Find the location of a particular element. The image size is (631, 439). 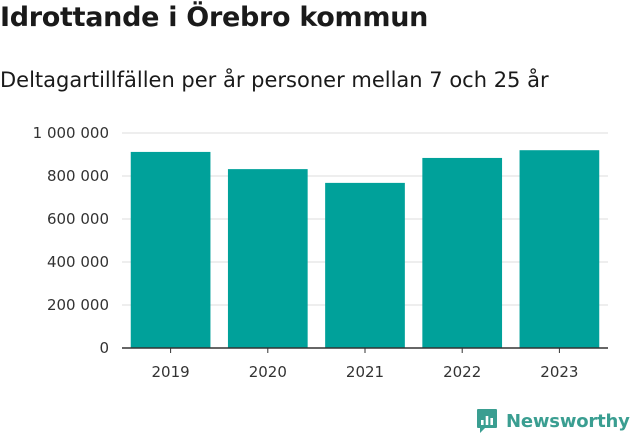

newsworthy-brand: Newsworthy is located at coordinates (553, 421).